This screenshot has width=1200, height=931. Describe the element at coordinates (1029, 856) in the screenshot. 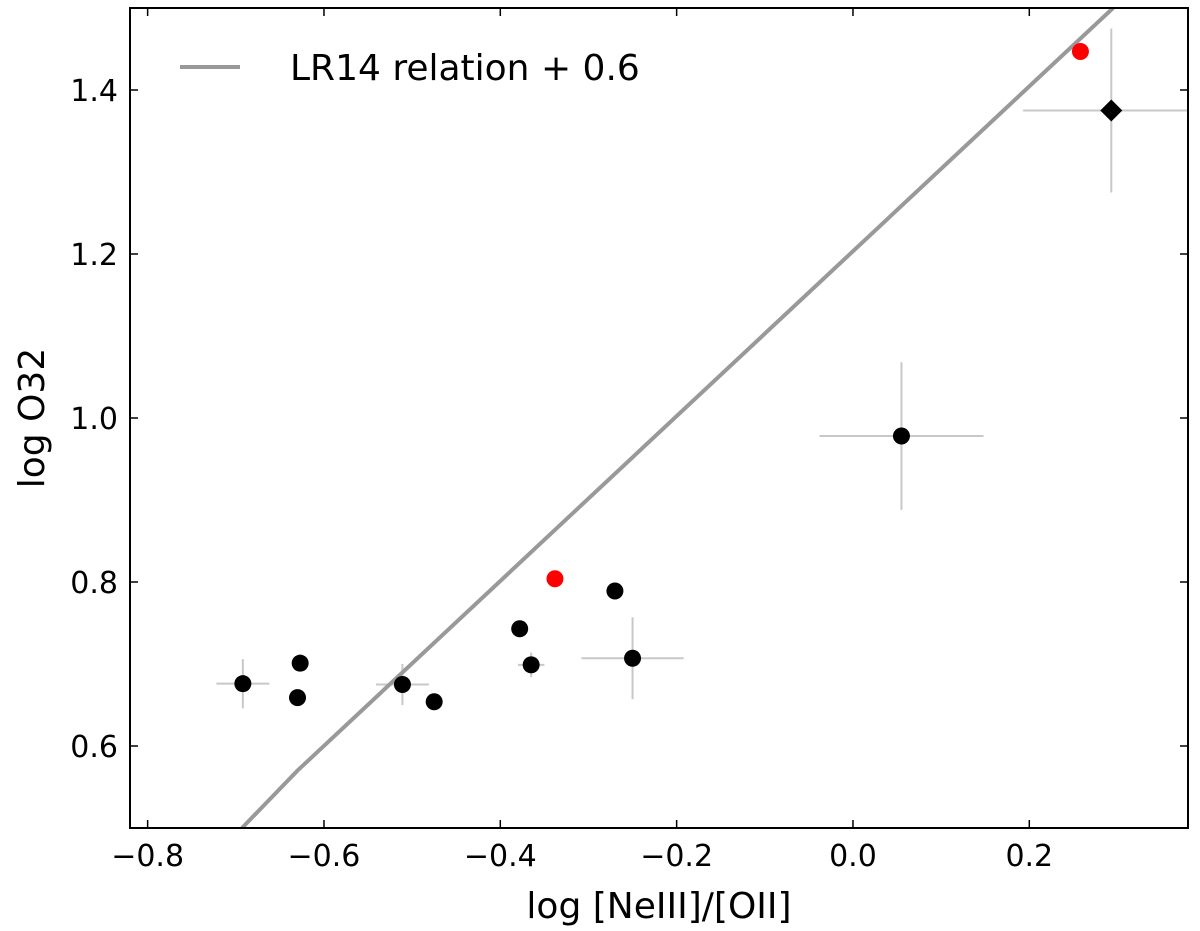

I see `x-tick-label: 0.2` at that location.